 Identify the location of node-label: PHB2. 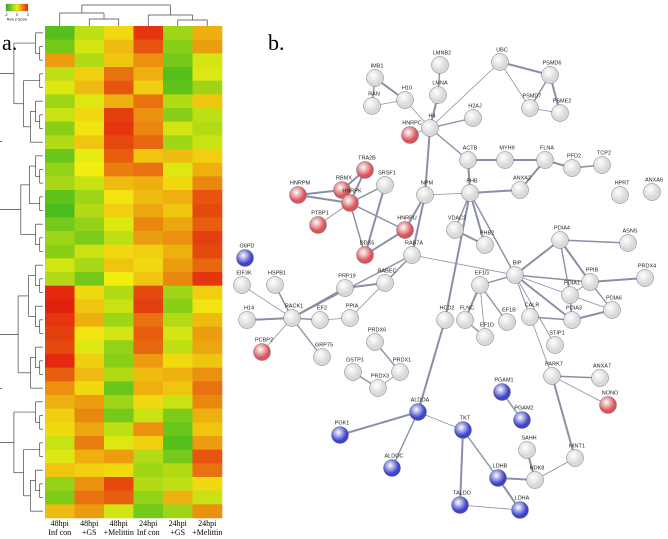
(487, 233).